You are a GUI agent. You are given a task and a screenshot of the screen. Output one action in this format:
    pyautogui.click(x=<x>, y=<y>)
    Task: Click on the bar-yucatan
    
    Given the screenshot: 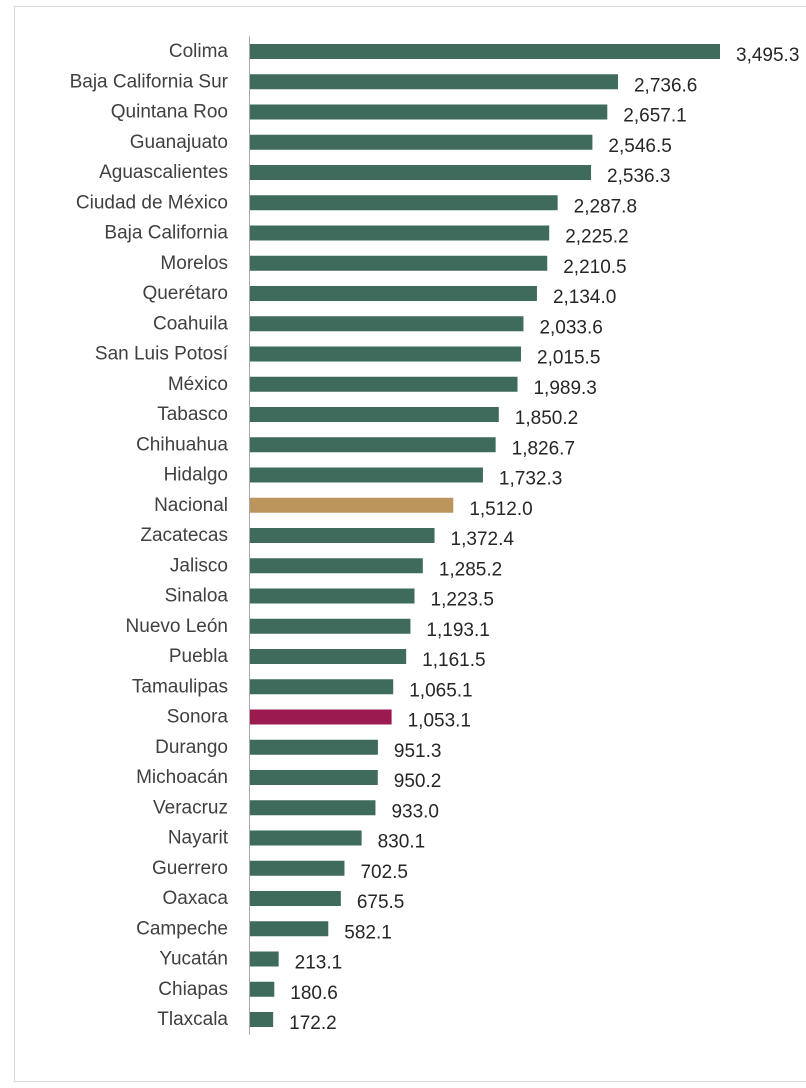 What is the action you would take?
    pyautogui.click(x=264, y=959)
    